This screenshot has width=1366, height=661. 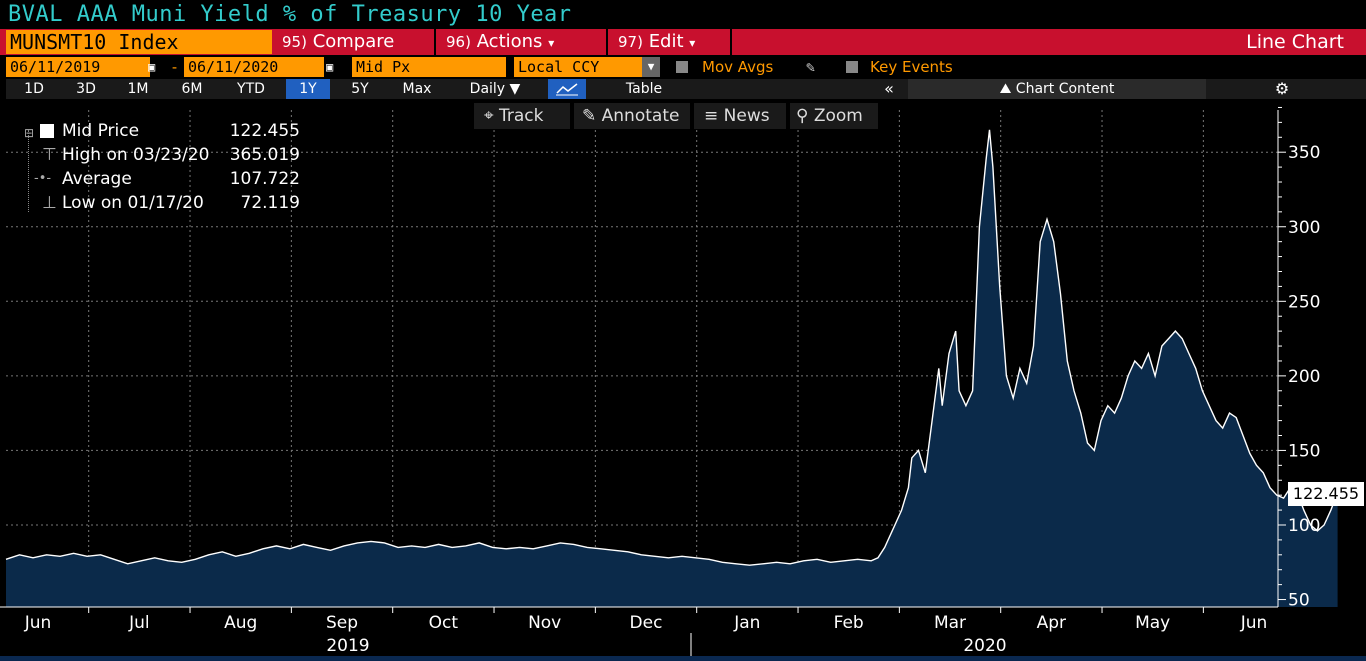 I want to click on line-chart-icon, so click(x=567, y=89).